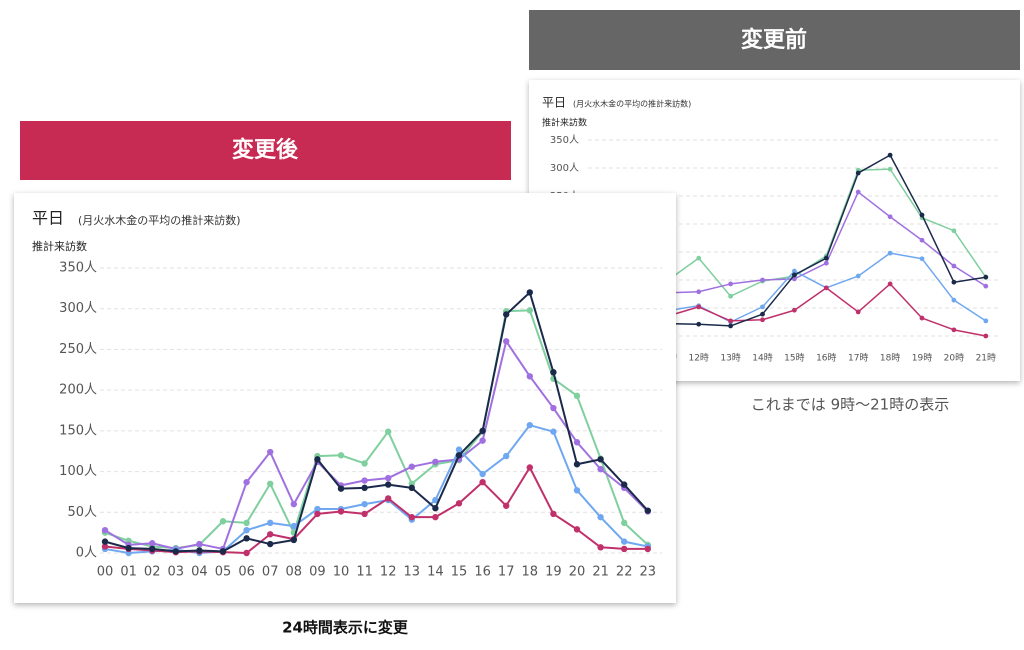  Describe the element at coordinates (986, 358) in the screenshot. I see `x-tick-label: 21時` at that location.